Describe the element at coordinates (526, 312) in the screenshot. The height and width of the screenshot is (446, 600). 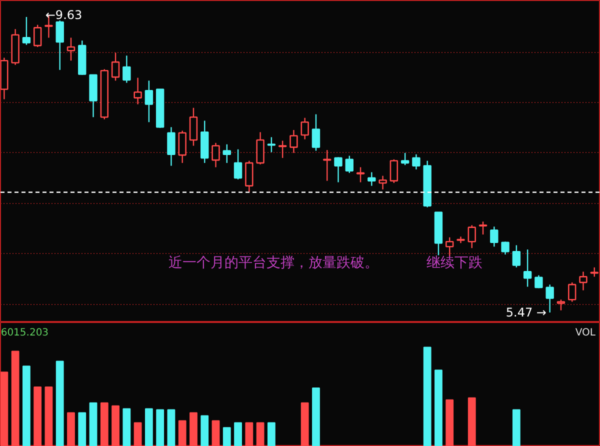
I see `annotation: 5.47 →` at that location.